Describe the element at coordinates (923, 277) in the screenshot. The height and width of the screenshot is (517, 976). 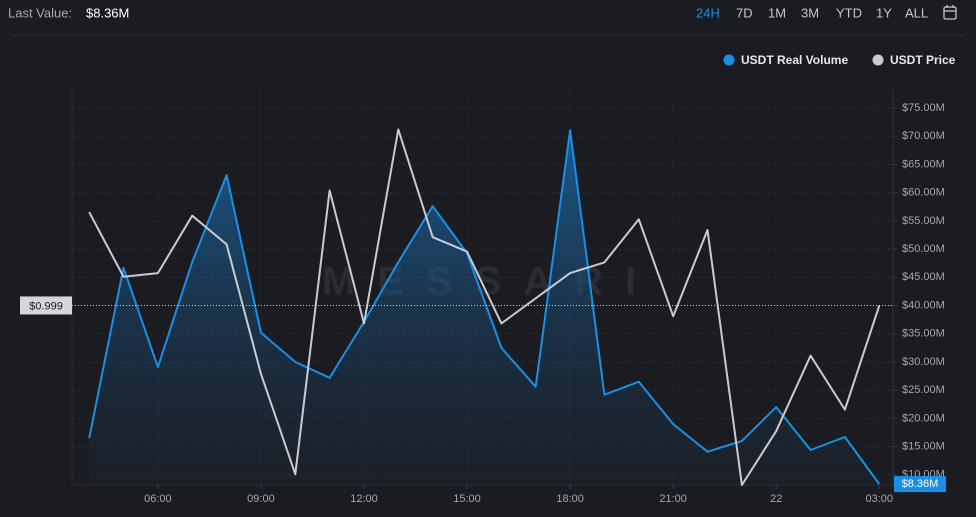
I see `y-tick-label: $45.00M` at that location.